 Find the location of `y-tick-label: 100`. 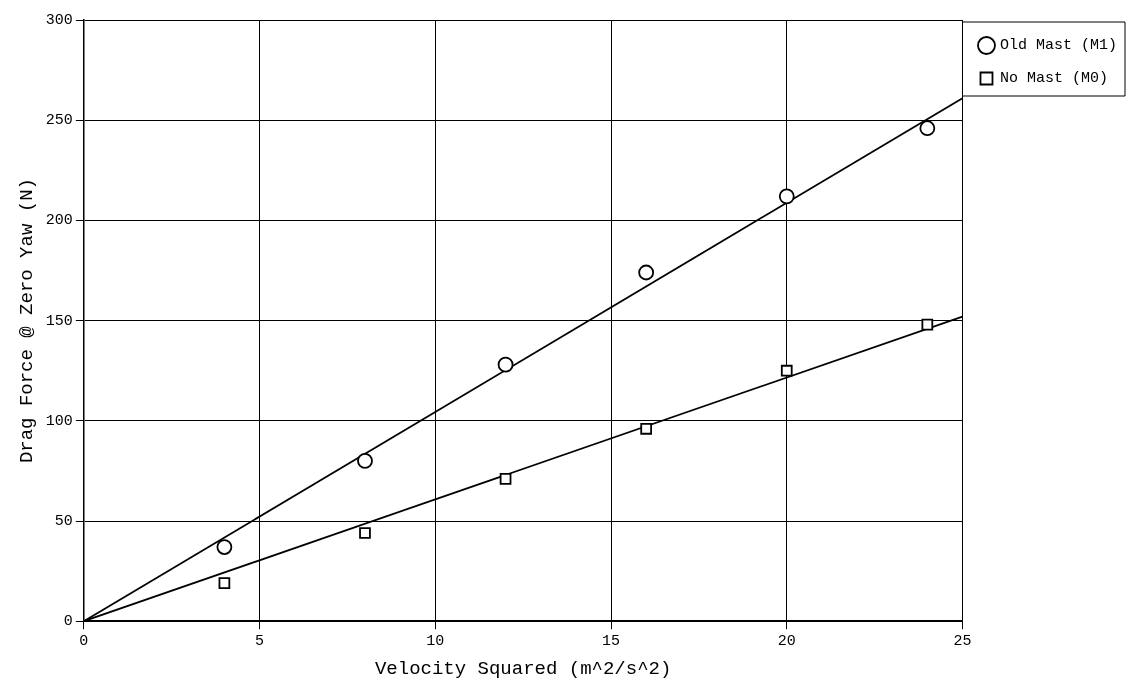

y-tick-label: 100 is located at coordinates (59, 421).